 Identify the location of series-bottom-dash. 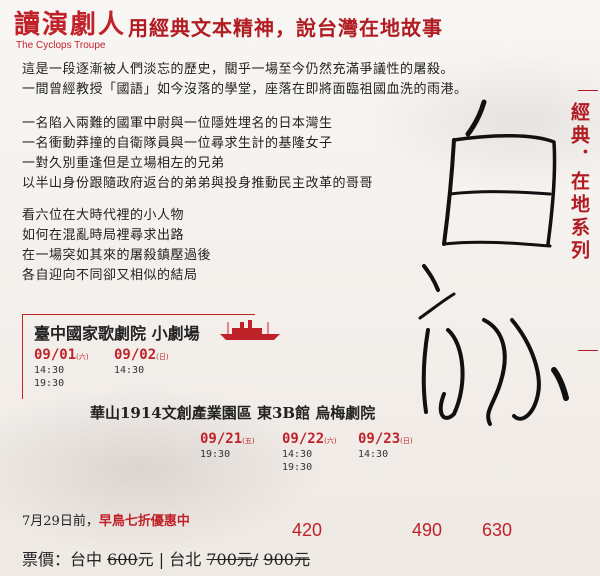
(588, 350).